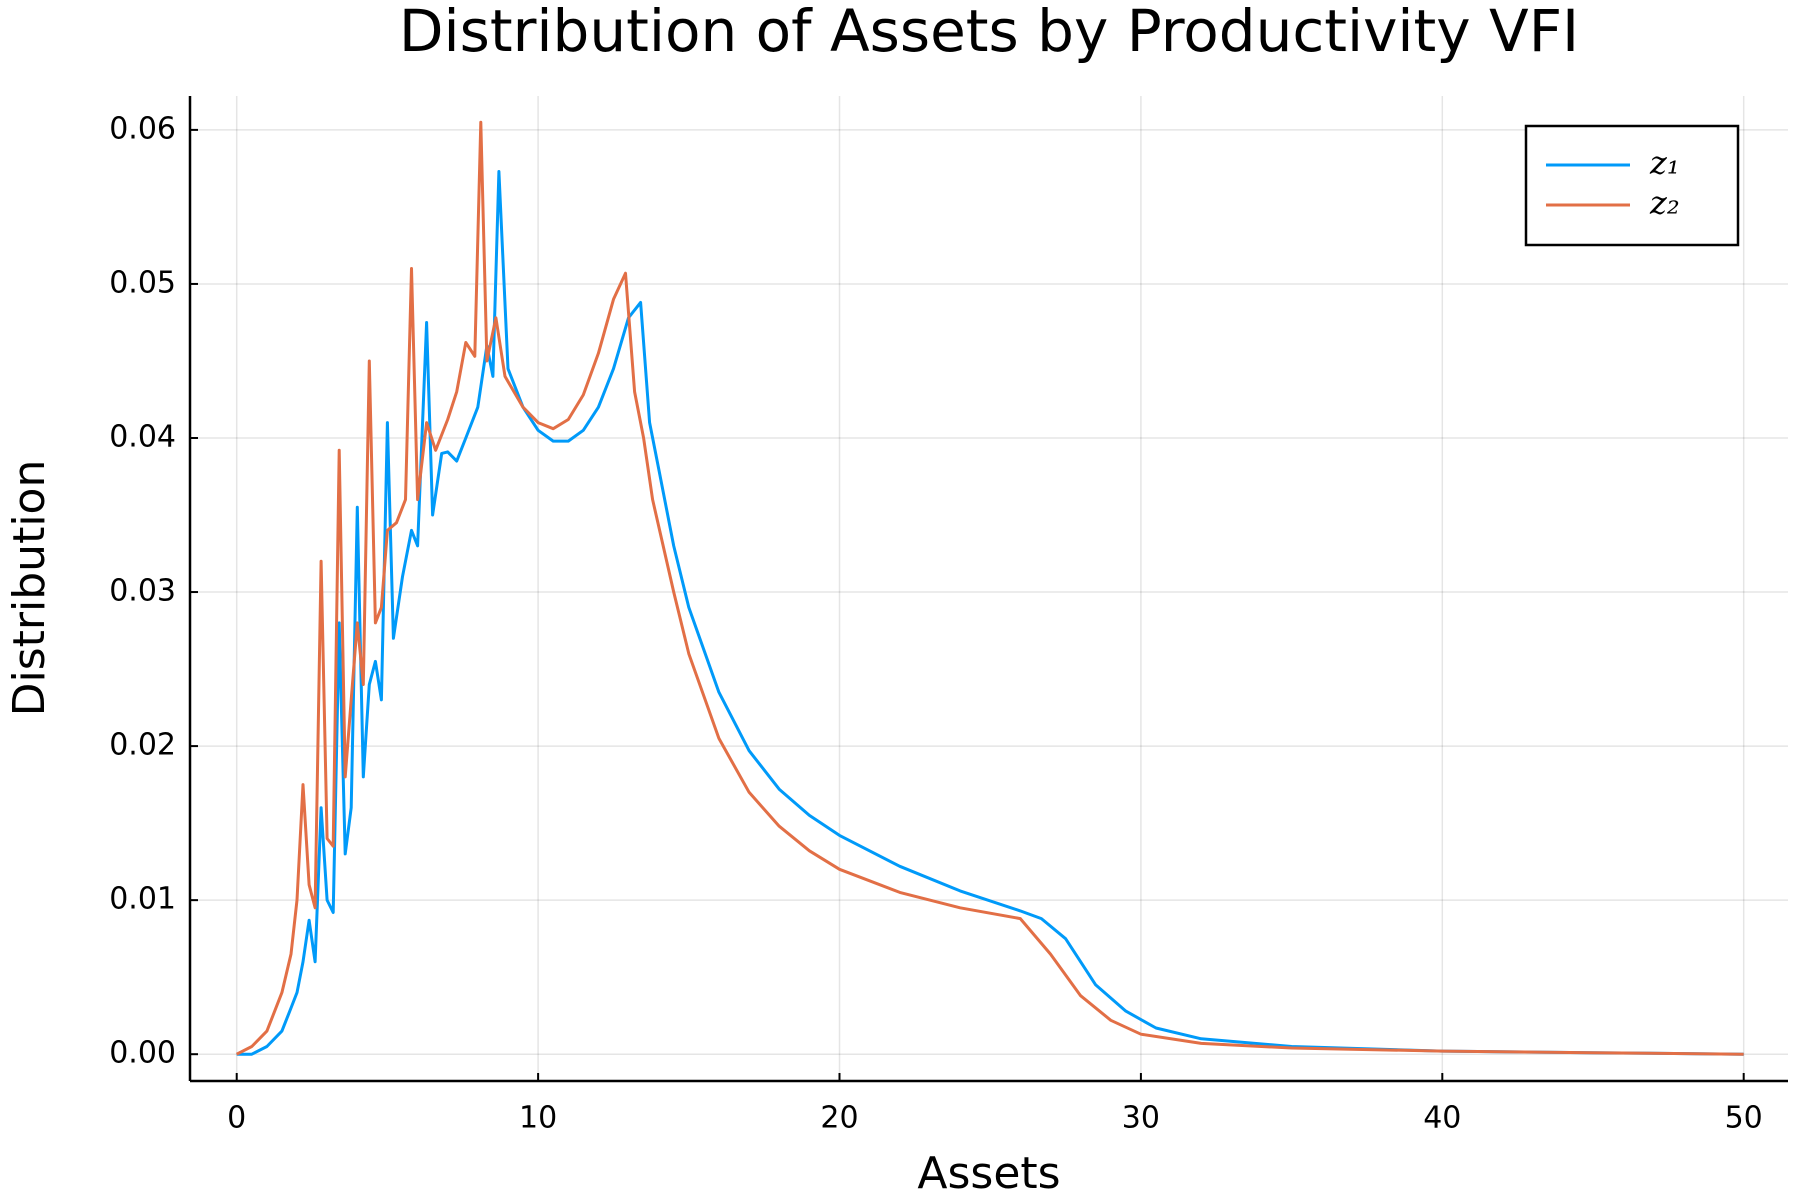 The height and width of the screenshot is (1200, 1800). Describe the element at coordinates (142, 745) in the screenshot. I see `y-tick-label: 0.02` at that location.